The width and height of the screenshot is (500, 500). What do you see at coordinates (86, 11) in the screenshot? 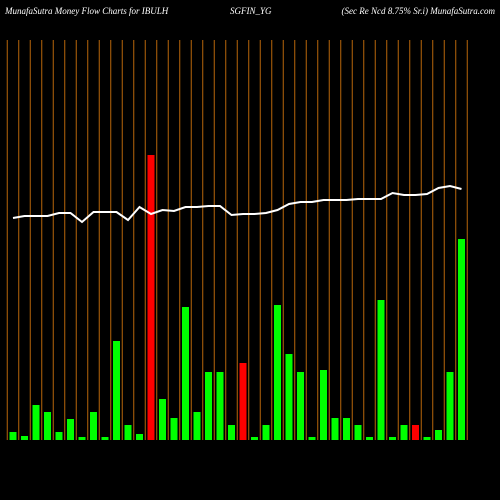
I see `chart-title: MunafaSutra Money Flow Charts for IBULH` at bounding box center [86, 11].